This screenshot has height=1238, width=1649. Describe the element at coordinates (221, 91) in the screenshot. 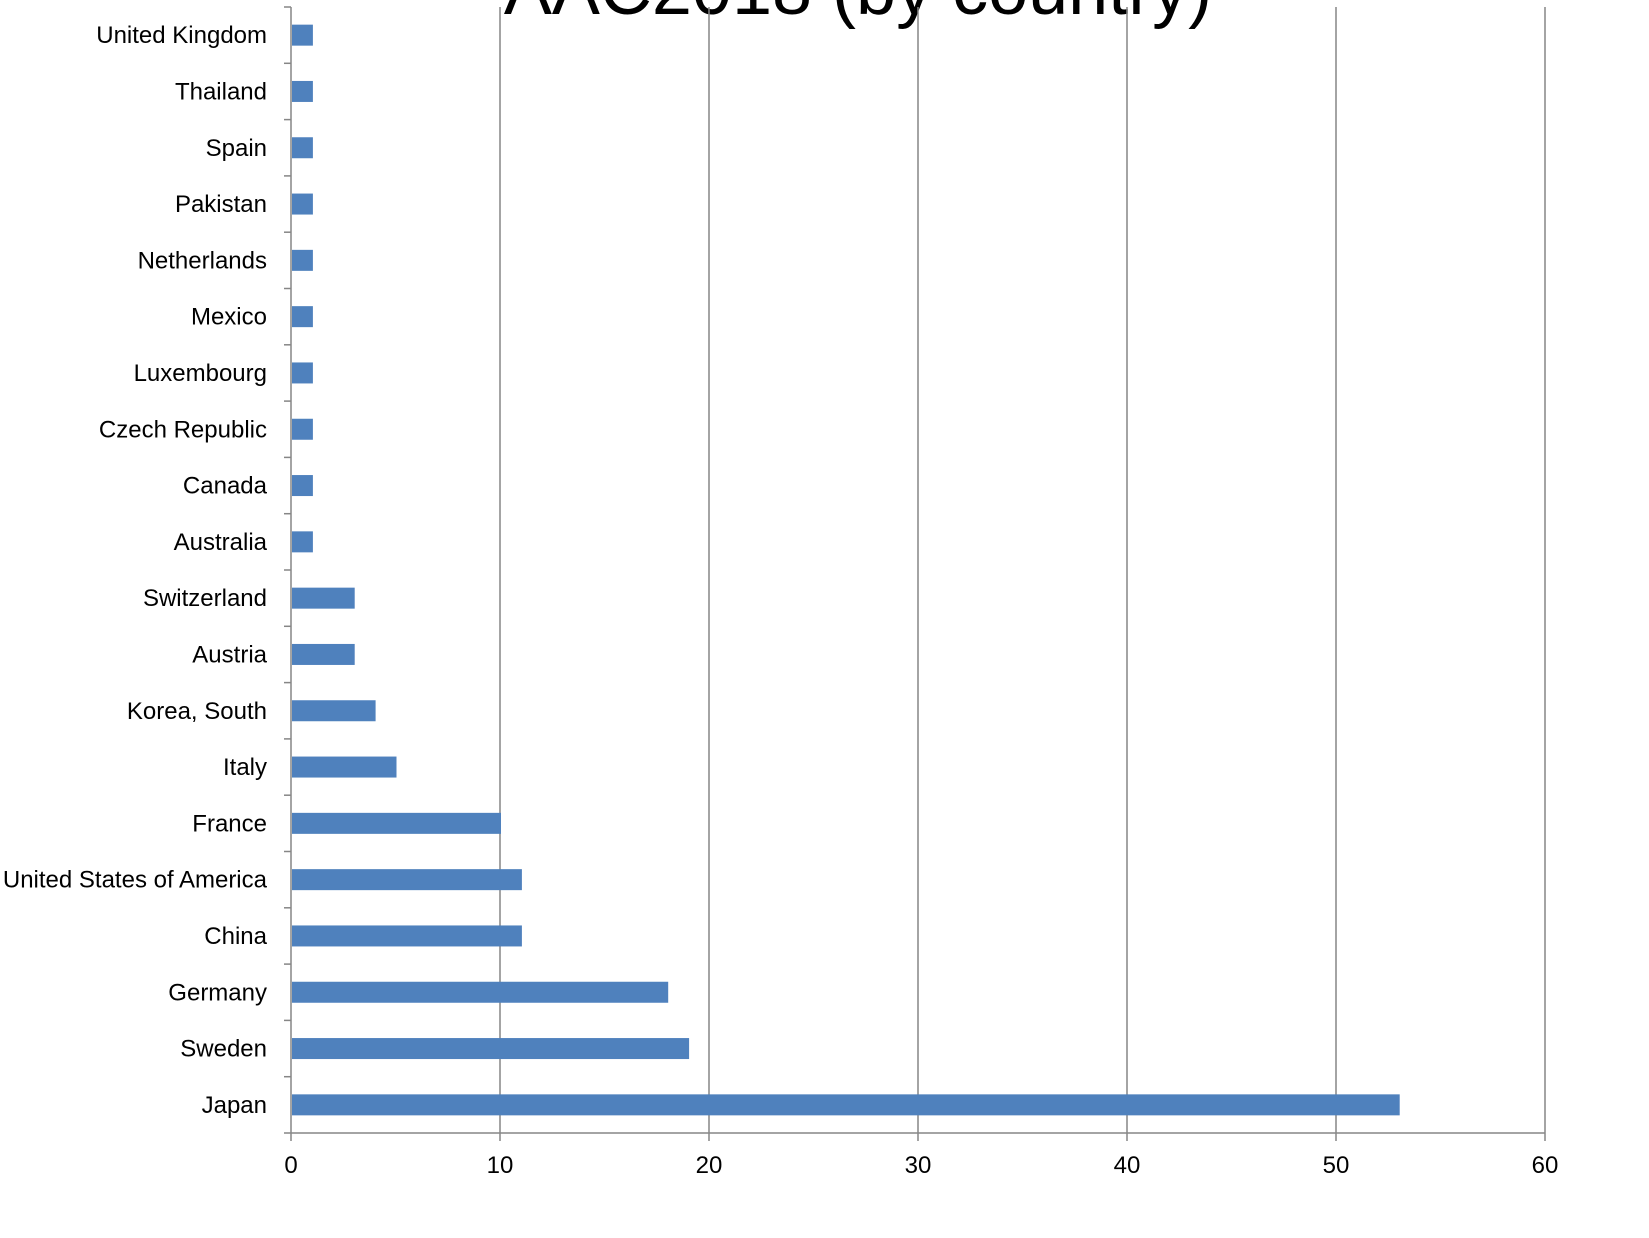

I see `category-label: Thailand` at that location.